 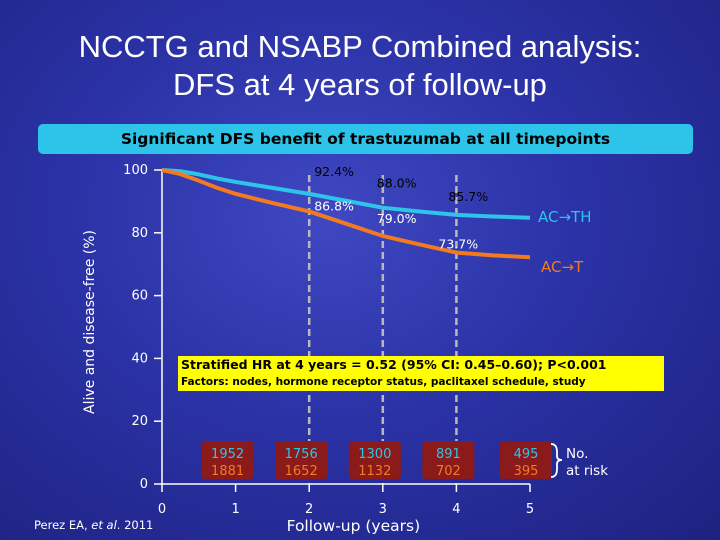 I want to click on ac-t-series-label: AC→T, so click(x=562, y=267).